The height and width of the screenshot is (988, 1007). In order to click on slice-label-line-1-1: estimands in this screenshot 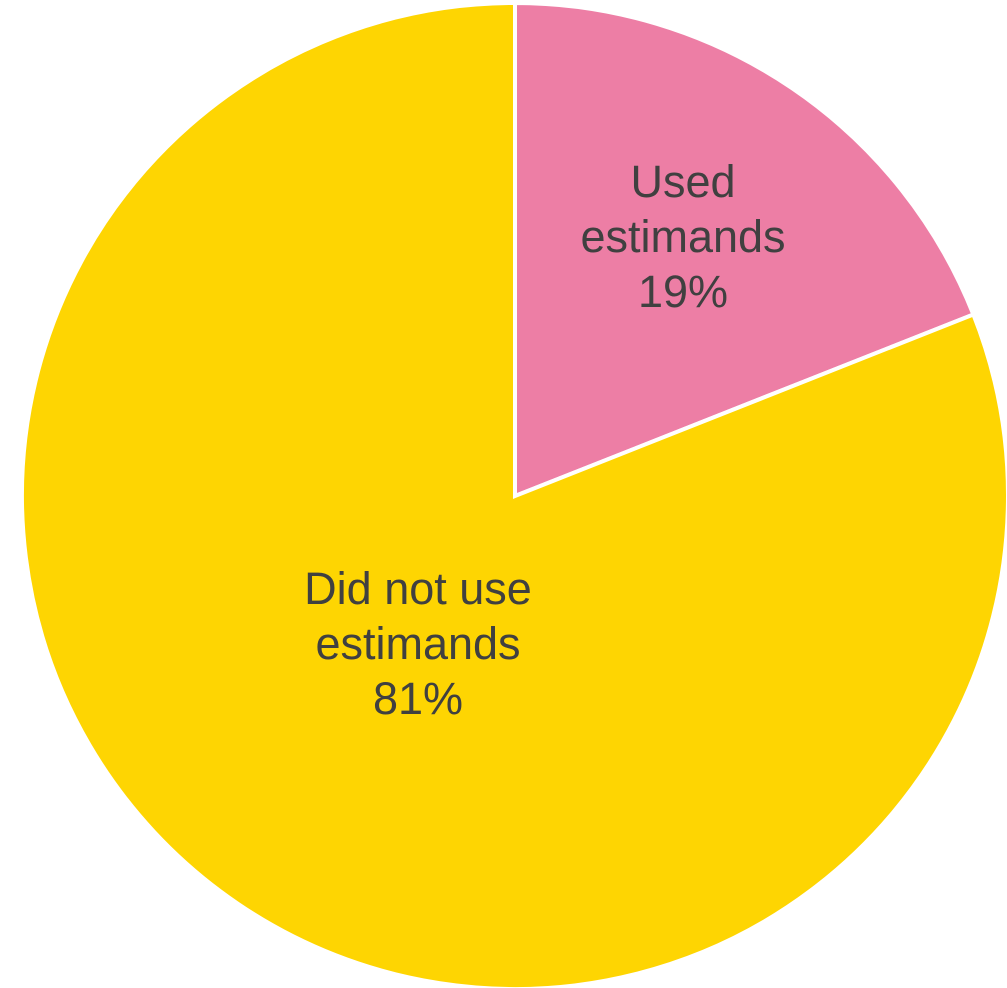, I will do `click(417, 643)`.